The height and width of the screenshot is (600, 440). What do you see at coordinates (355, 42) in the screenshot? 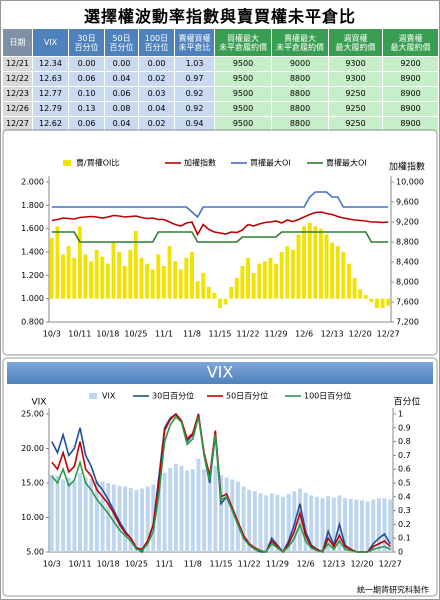
I see `header-cell: 週買權 最大履約價` at bounding box center [355, 42].